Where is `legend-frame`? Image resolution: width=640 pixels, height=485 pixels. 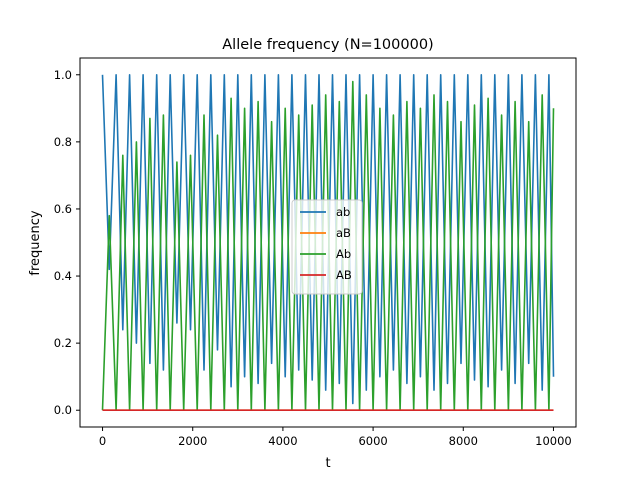
legend-frame is located at coordinates (327, 247).